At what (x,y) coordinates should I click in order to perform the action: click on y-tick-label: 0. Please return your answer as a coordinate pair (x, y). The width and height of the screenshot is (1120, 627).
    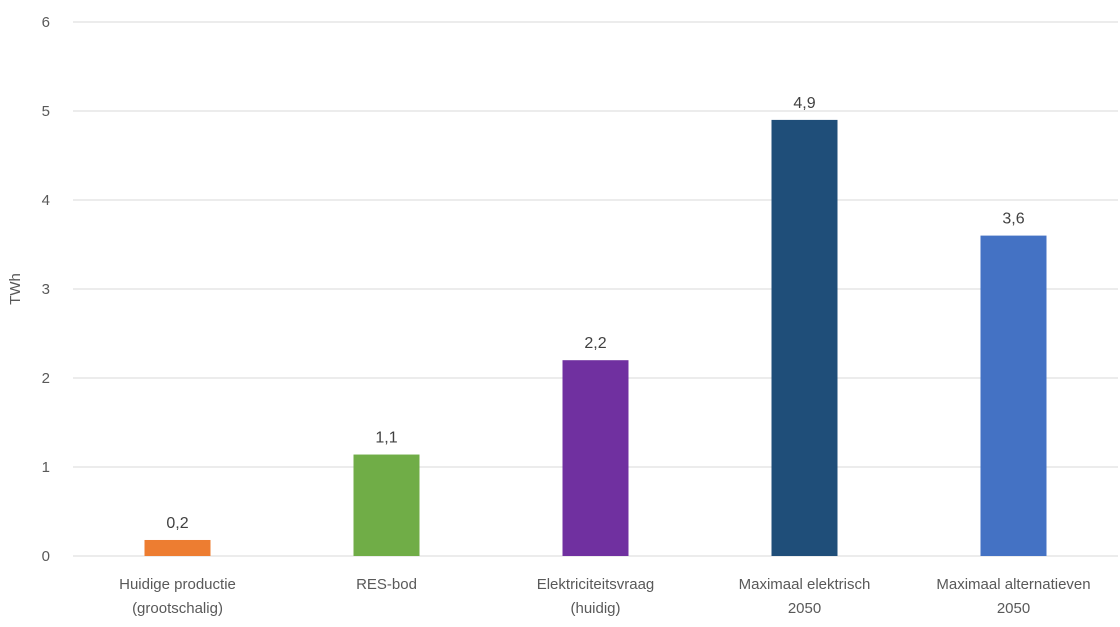
    Looking at the image, I should click on (46, 556).